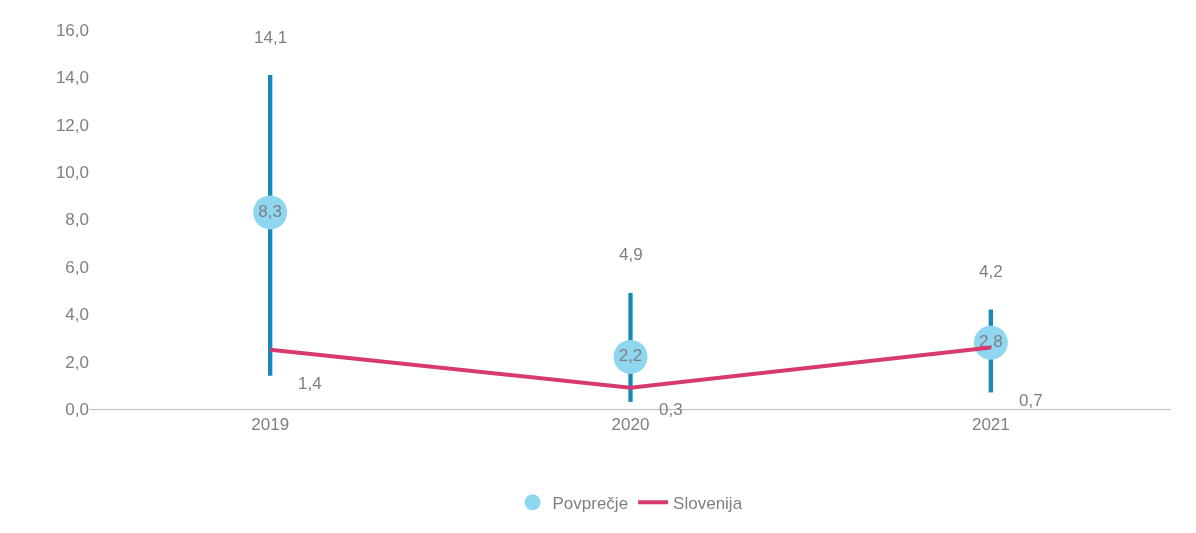 Image resolution: width=1196 pixels, height=533 pixels. Describe the element at coordinates (72, 30) in the screenshot. I see `y-tick-label: 16,0` at that location.